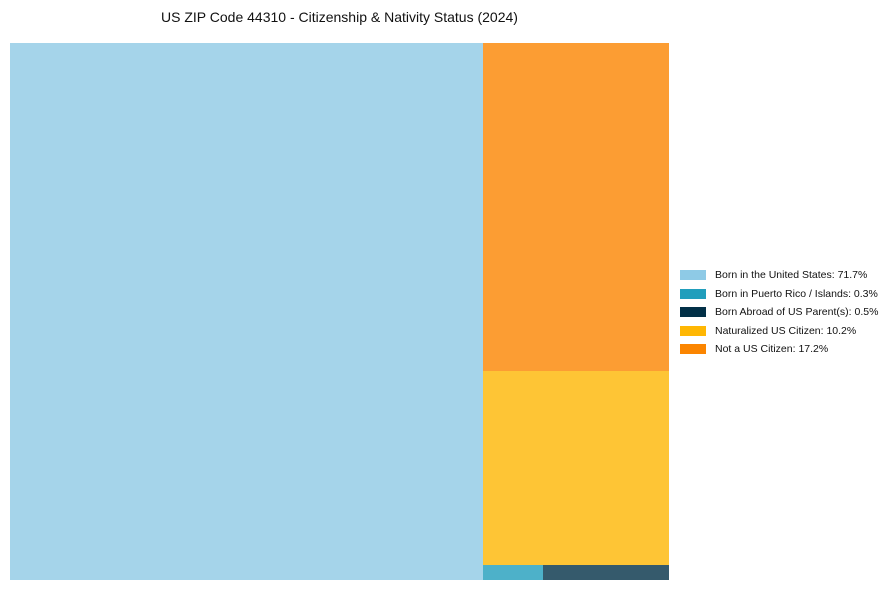  Describe the element at coordinates (576, 468) in the screenshot. I see `treemap-tile-naturalized-us-citizen` at that location.